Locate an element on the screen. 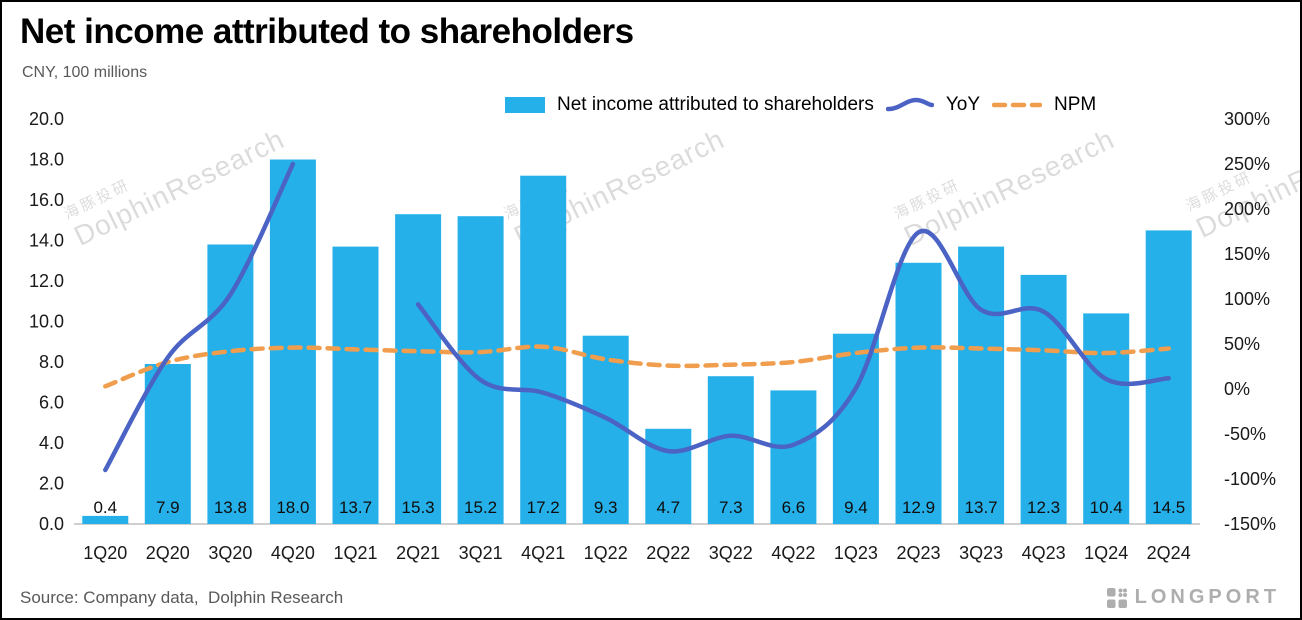 The image size is (1302, 620). x-axis-label: 1Q22 is located at coordinates (606, 553).